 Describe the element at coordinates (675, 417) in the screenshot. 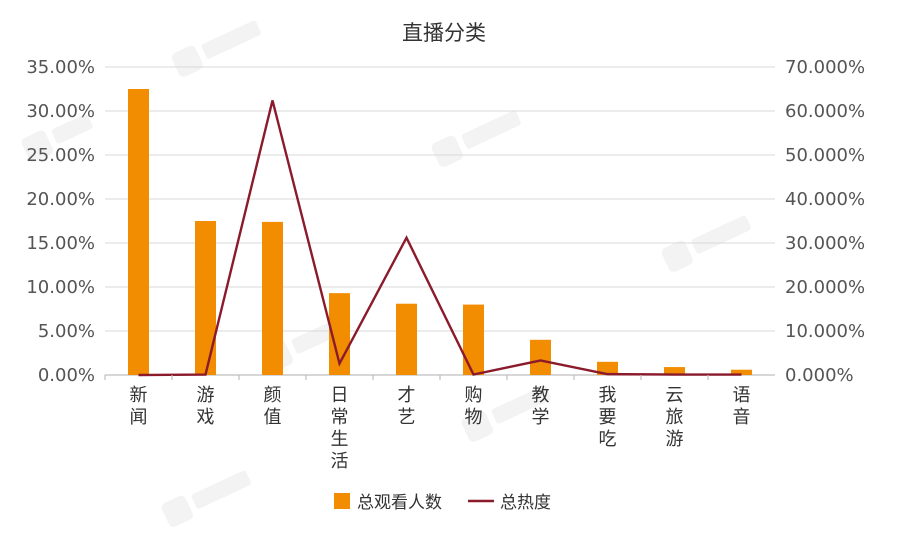

I see `category-label: 云旅游` at that location.